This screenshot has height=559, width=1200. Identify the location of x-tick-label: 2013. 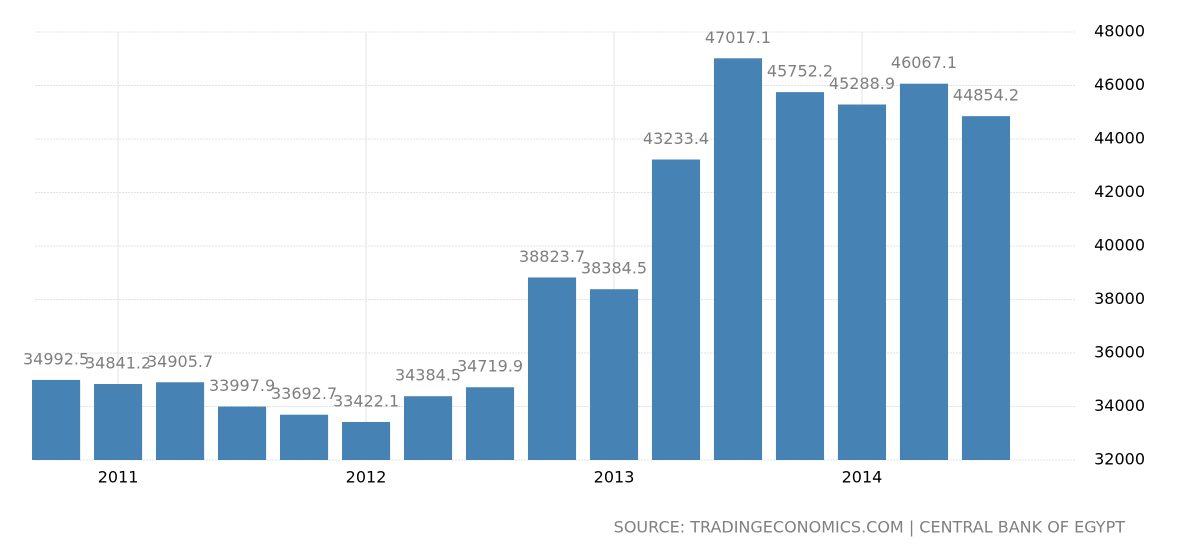
(614, 477).